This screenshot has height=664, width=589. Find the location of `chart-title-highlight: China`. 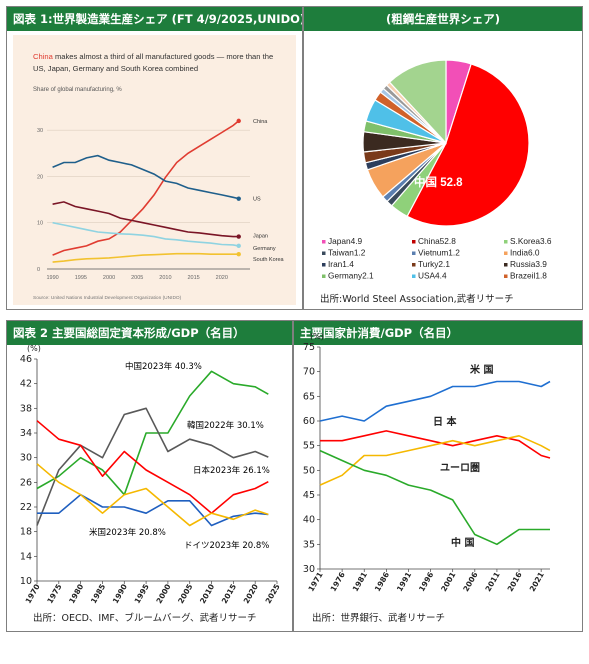

chart-title-highlight: China is located at coordinates (43, 56).